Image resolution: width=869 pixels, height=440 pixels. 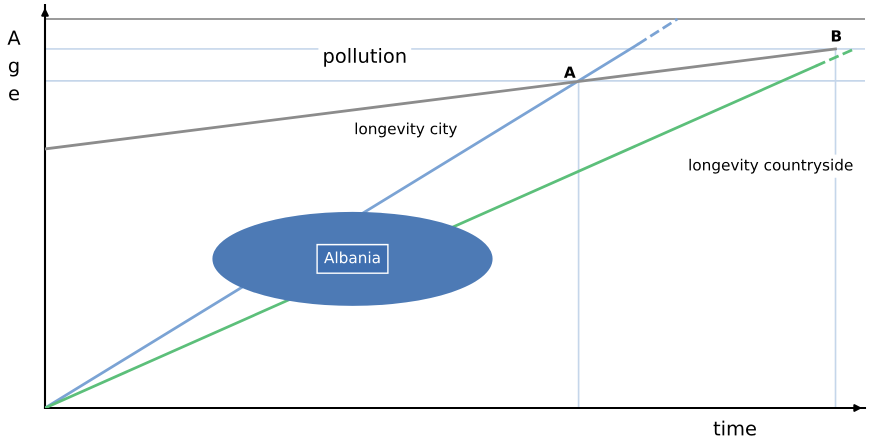 I want to click on annotation: longevity countryside, so click(x=771, y=166).